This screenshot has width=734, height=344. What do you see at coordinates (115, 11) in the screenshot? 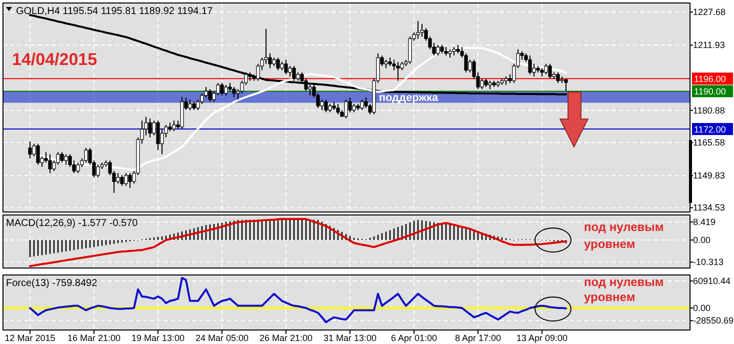
I see `chart-title: GOLD,H4 1195.54 1195.81 1189.92 1194.17` at bounding box center [115, 11].